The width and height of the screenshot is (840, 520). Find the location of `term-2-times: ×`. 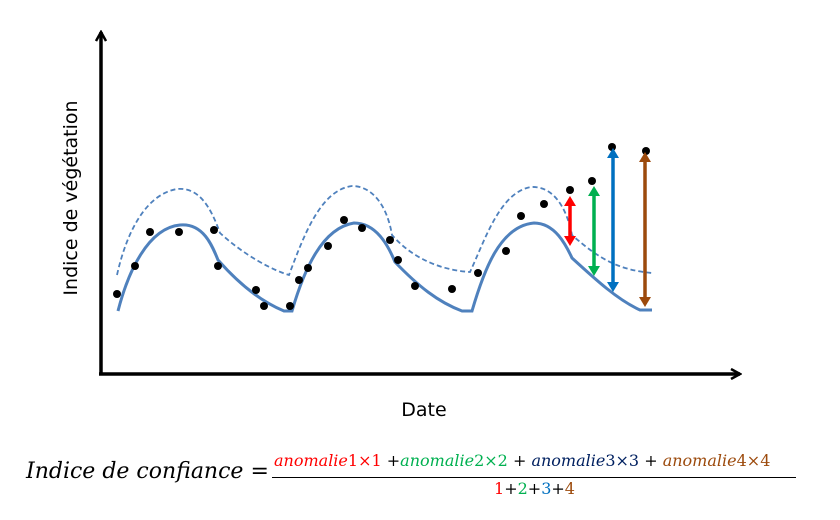

term-2-times: × is located at coordinates (491, 460).